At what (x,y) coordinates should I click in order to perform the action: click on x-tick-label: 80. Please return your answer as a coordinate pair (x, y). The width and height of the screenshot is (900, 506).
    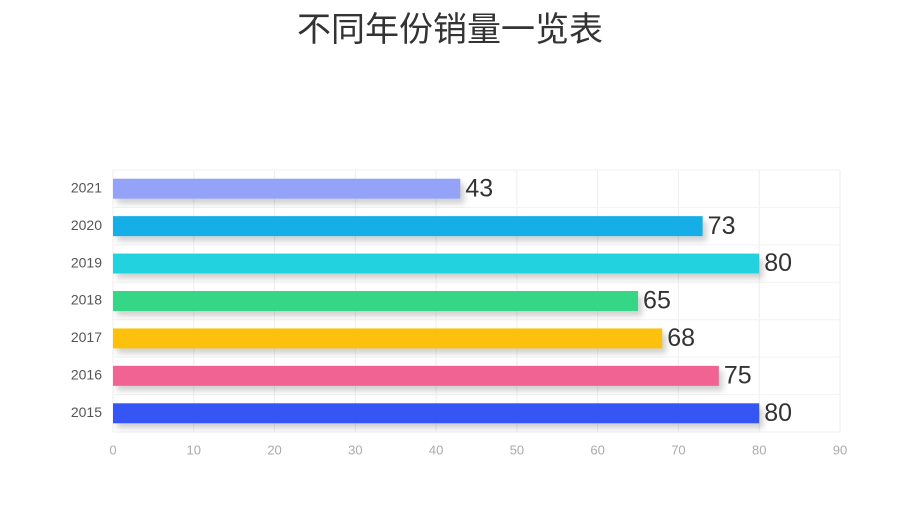
    Looking at the image, I should click on (759, 449).